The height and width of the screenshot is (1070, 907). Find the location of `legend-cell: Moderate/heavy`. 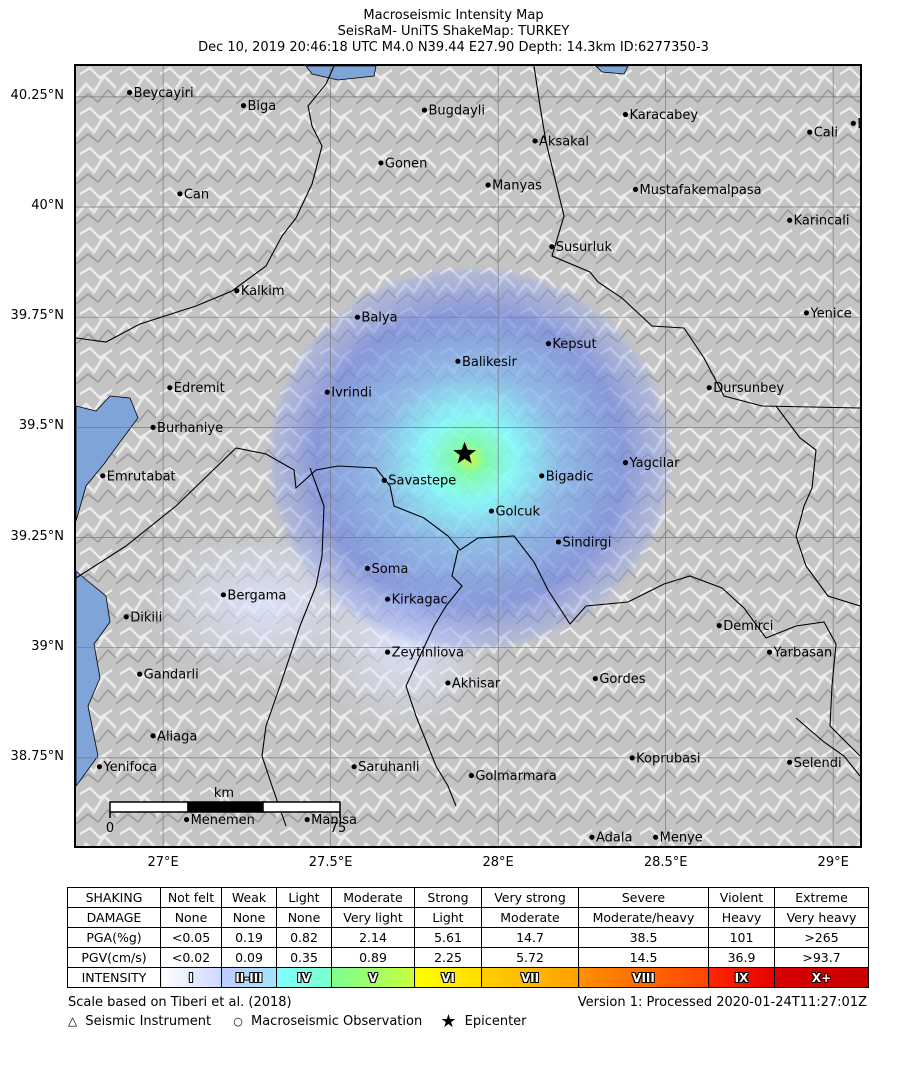

legend-cell: Moderate/heavy is located at coordinates (643, 917).